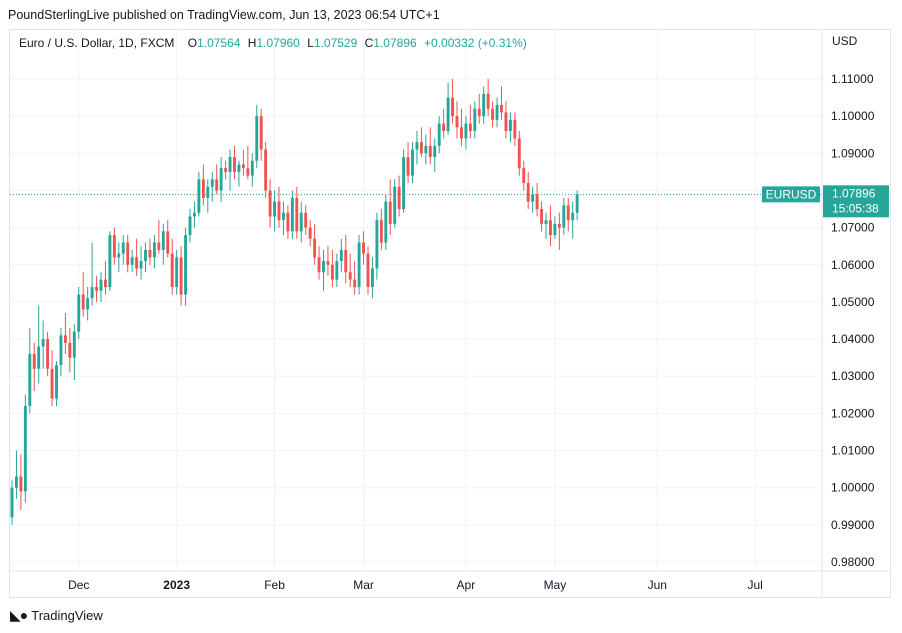 This screenshot has width=902, height=633. What do you see at coordinates (853, 451) in the screenshot?
I see `price-tick-label: 1.01000` at bounding box center [853, 451].